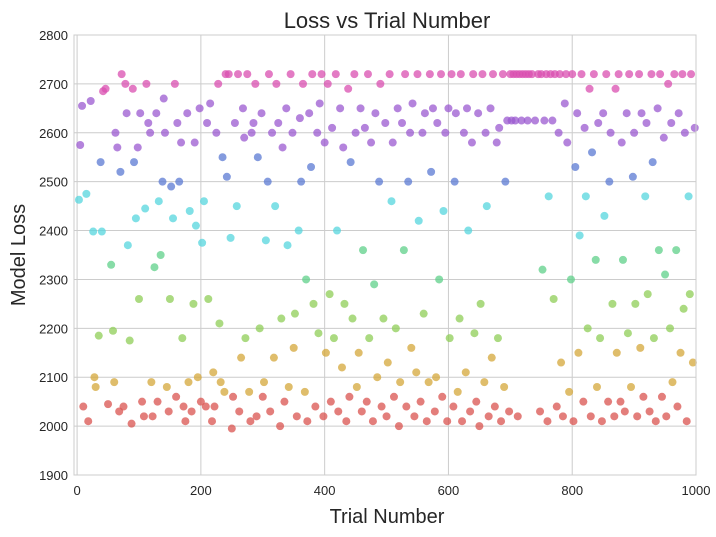  Describe the element at coordinates (53, 35) in the screenshot. I see `y-tick-label: 2800` at that location.